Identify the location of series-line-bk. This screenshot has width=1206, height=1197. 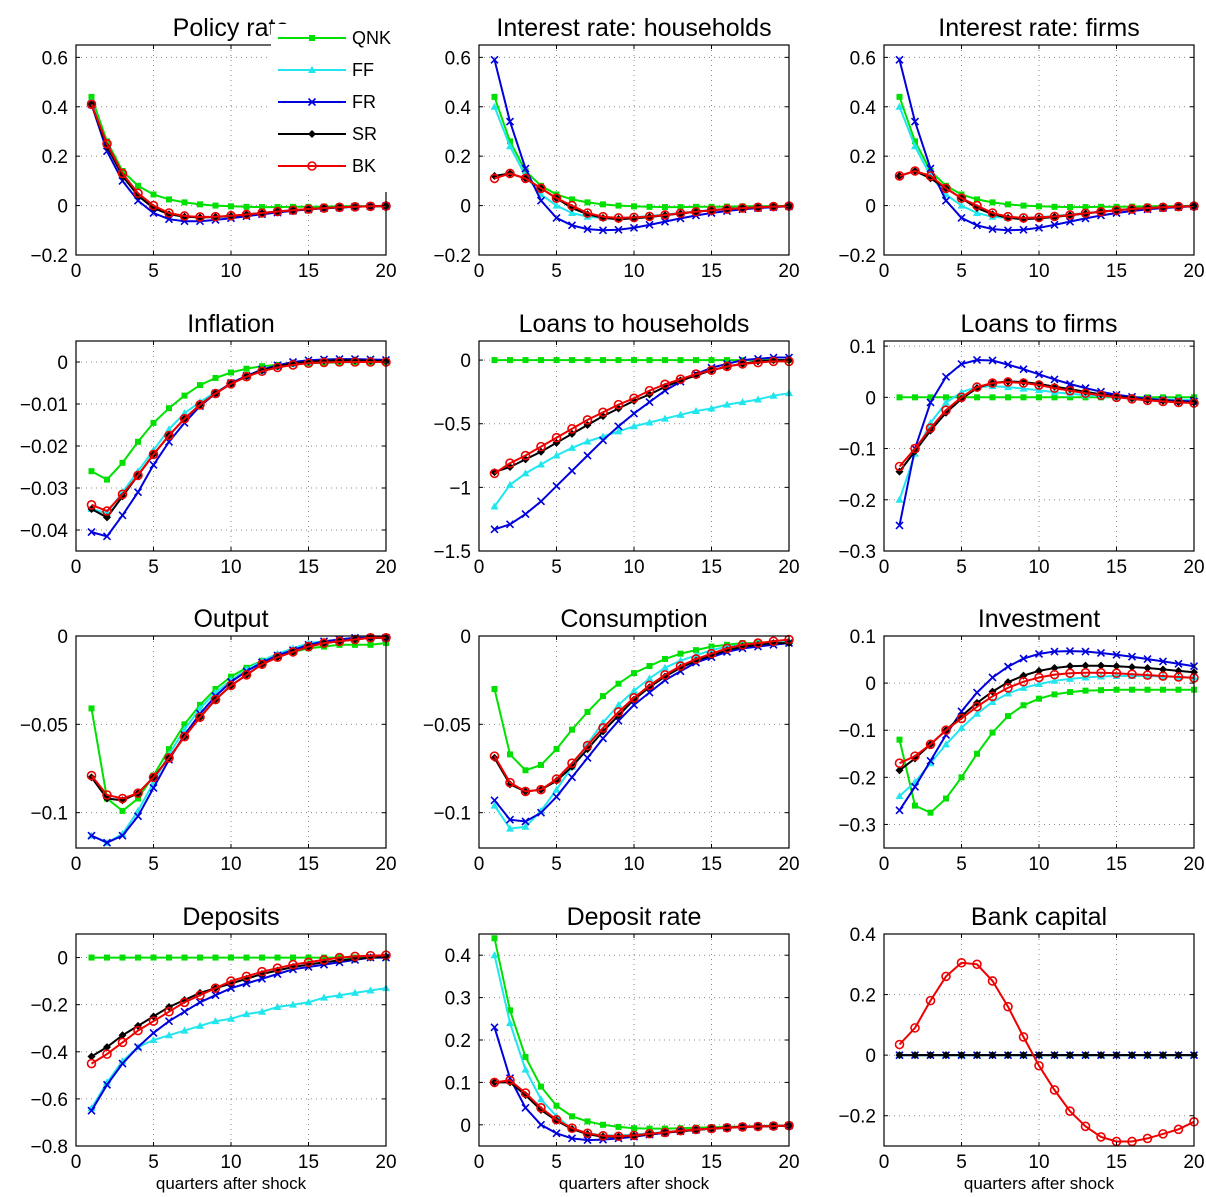
(1047, 718).